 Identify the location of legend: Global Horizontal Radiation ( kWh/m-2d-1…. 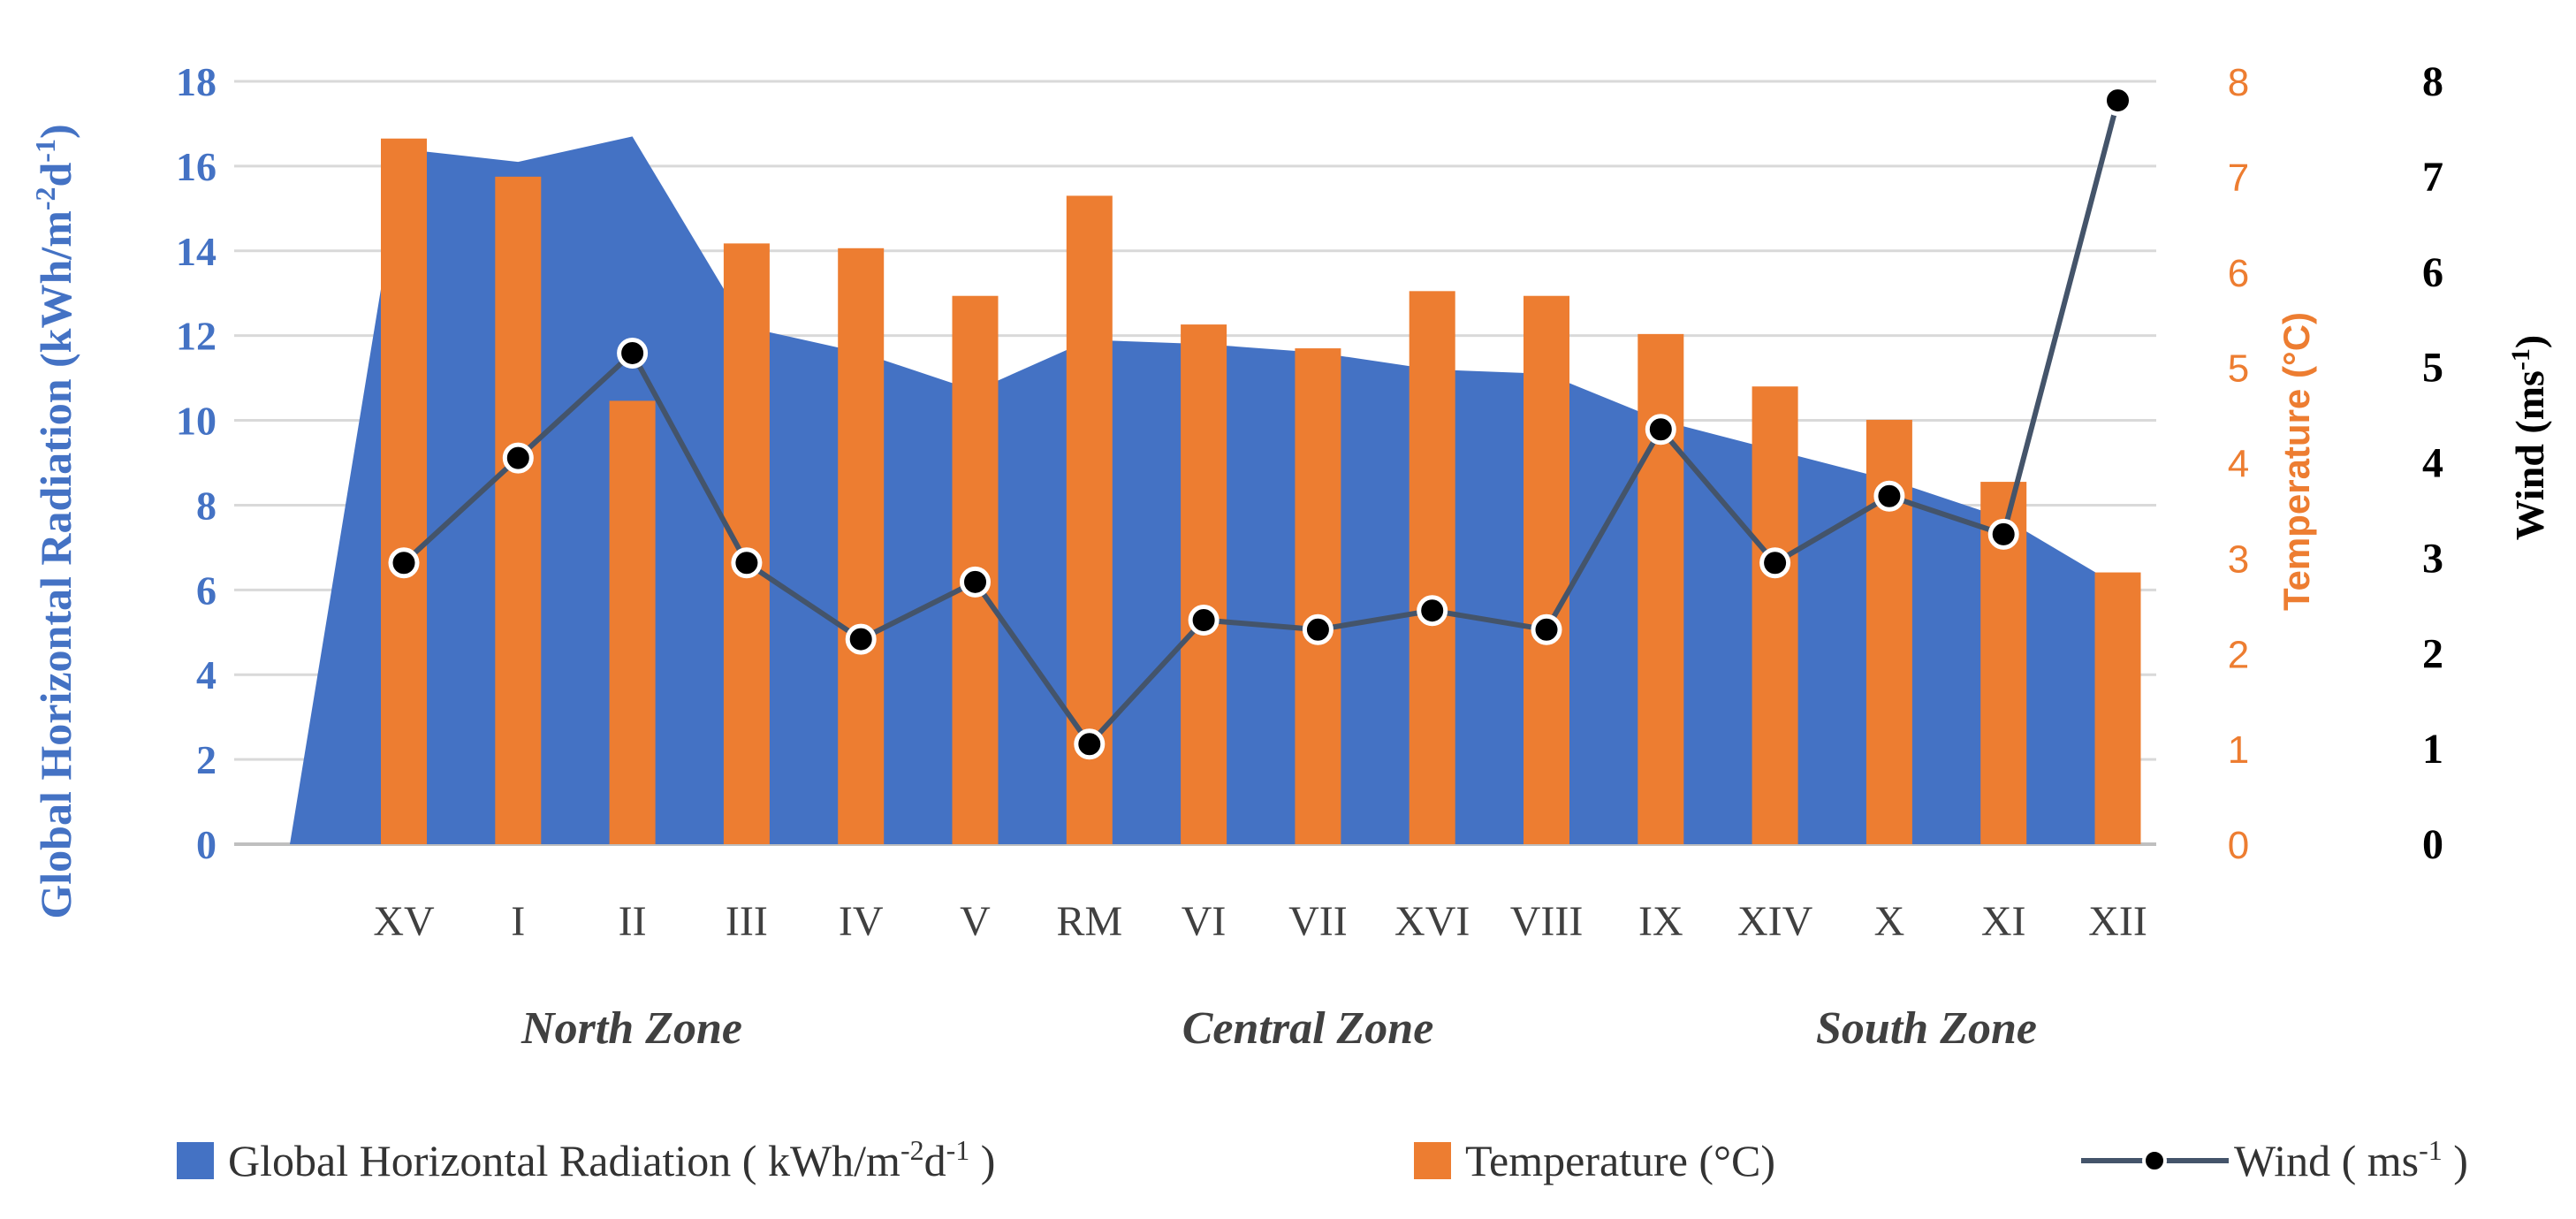
(1322, 1159).